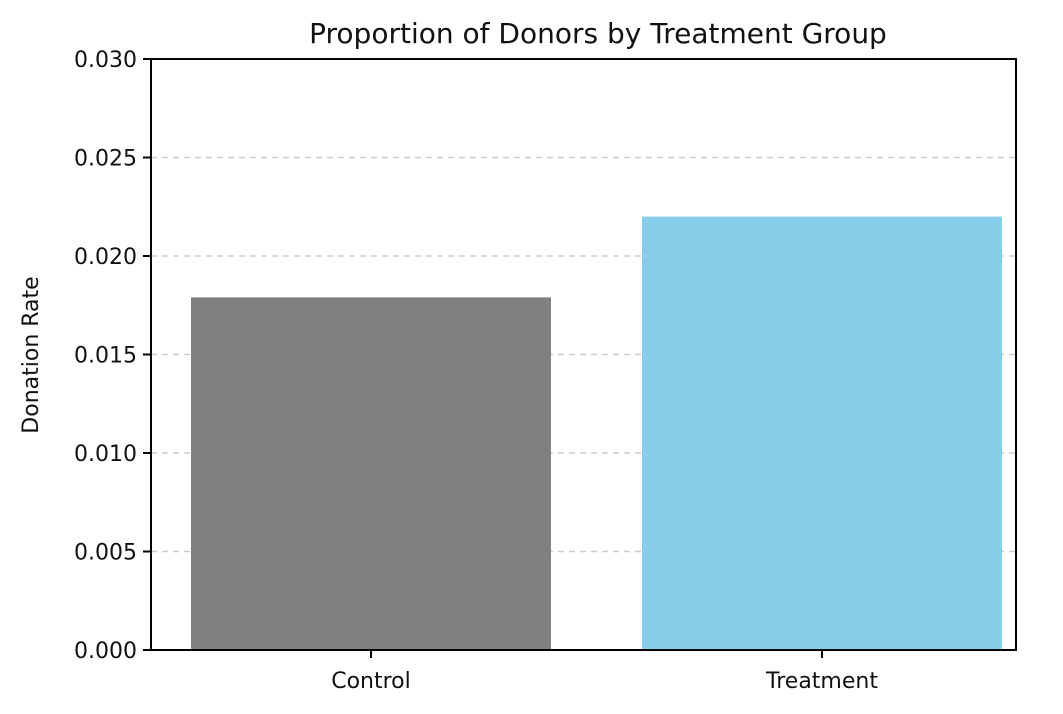  Describe the element at coordinates (105, 257) in the screenshot. I see `y-tick-label-4: 0.020` at that location.